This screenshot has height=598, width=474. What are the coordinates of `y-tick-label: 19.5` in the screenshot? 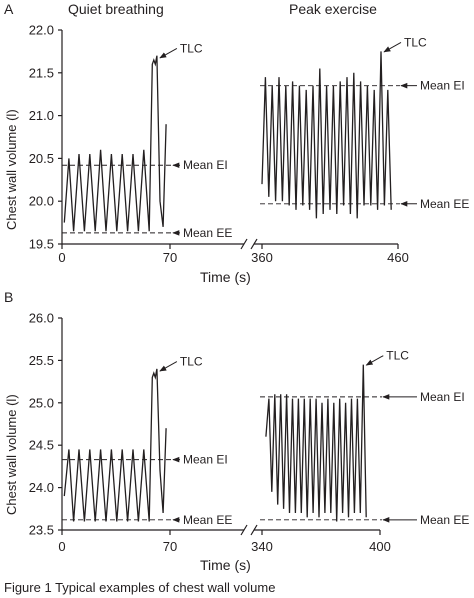 It's located at (41, 244).